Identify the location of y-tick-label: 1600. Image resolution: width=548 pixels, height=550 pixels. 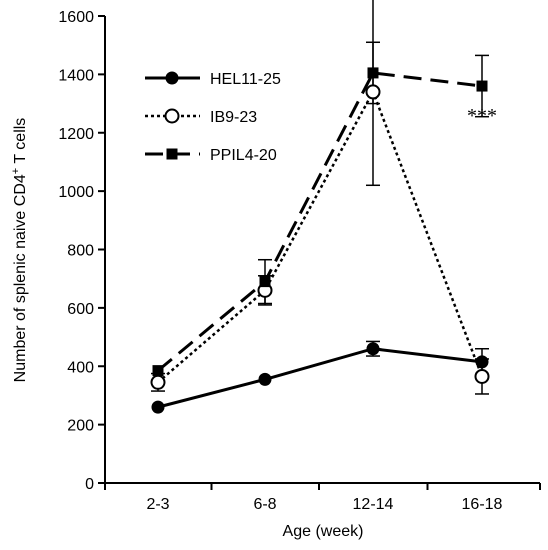
(76, 17).